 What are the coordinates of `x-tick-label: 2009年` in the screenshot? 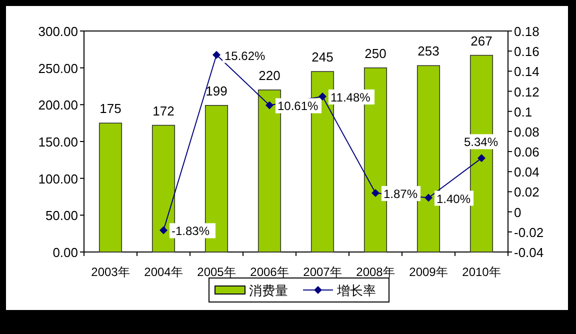 It's located at (428, 272).